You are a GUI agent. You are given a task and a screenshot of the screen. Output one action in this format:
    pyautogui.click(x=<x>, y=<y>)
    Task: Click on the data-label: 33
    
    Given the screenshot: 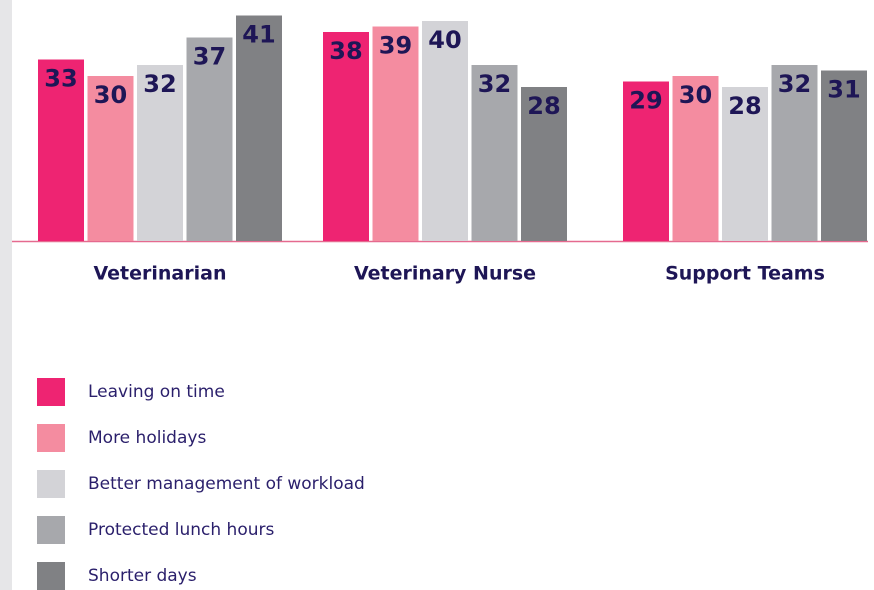 What is the action you would take?
    pyautogui.click(x=60, y=79)
    